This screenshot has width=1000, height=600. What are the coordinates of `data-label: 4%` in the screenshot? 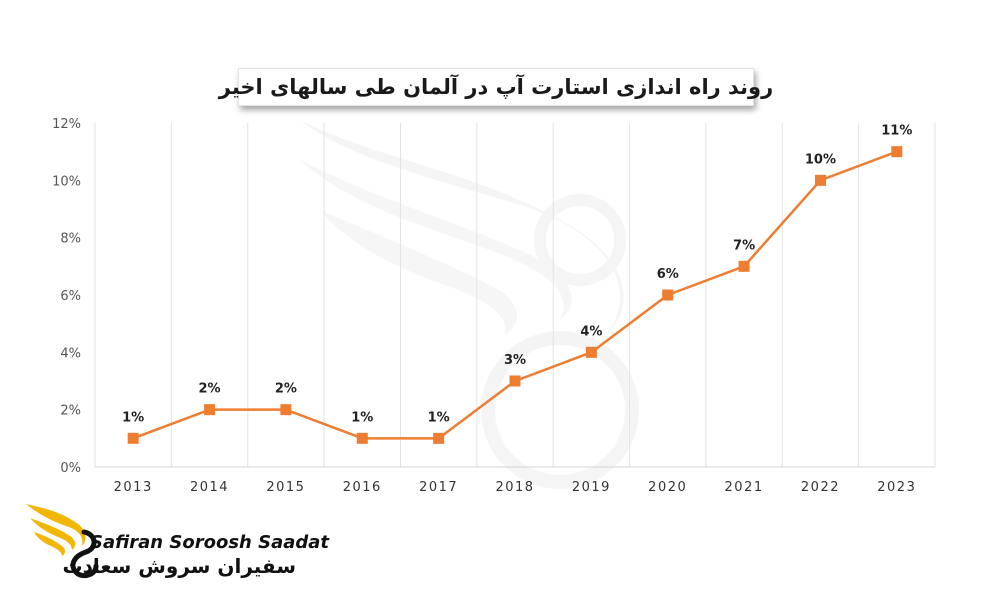 It's located at (591, 331).